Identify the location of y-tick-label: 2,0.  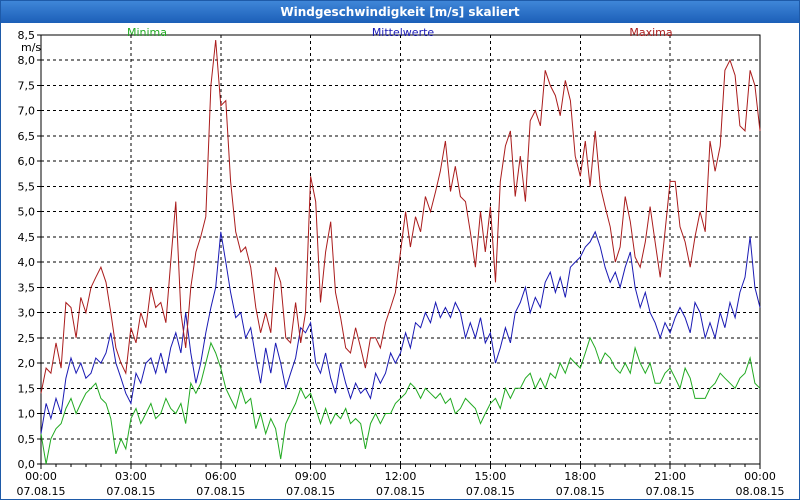
(27, 363).